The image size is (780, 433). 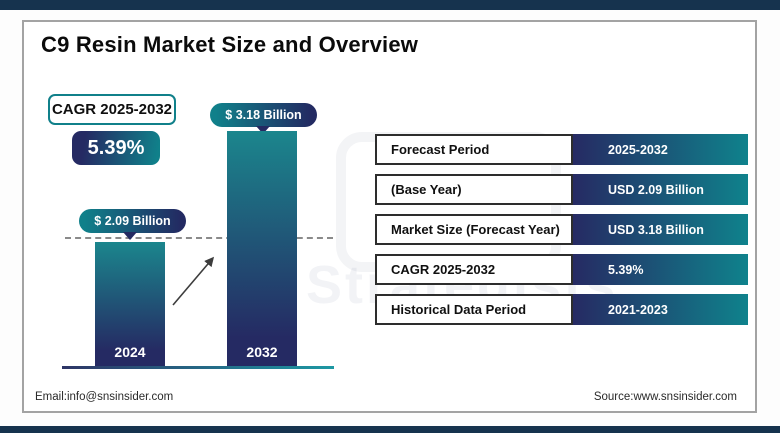 I want to click on growth-arrow-icon, so click(x=193, y=281).